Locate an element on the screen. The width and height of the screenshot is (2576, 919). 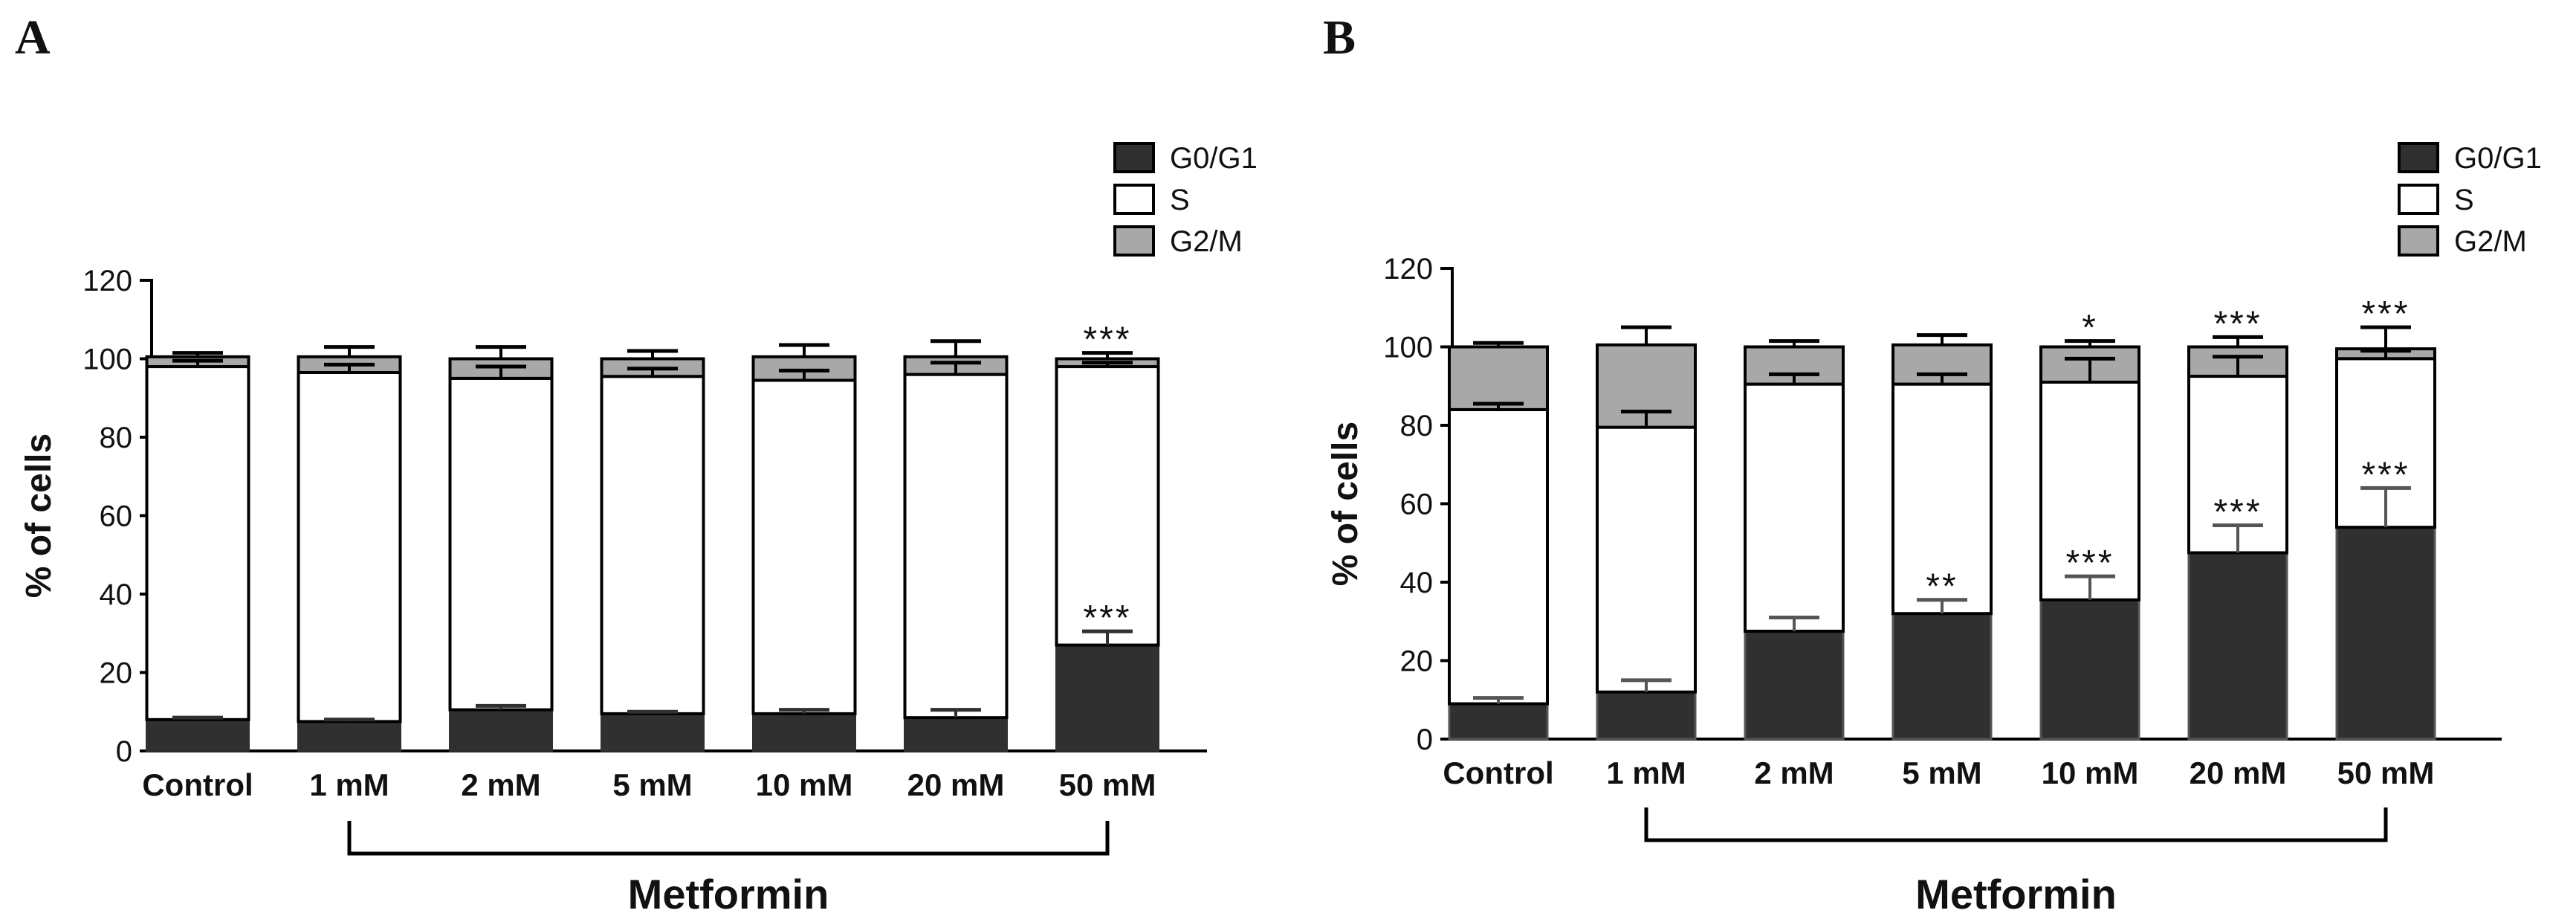
bar-s-50mm is located at coordinates (1107, 506).